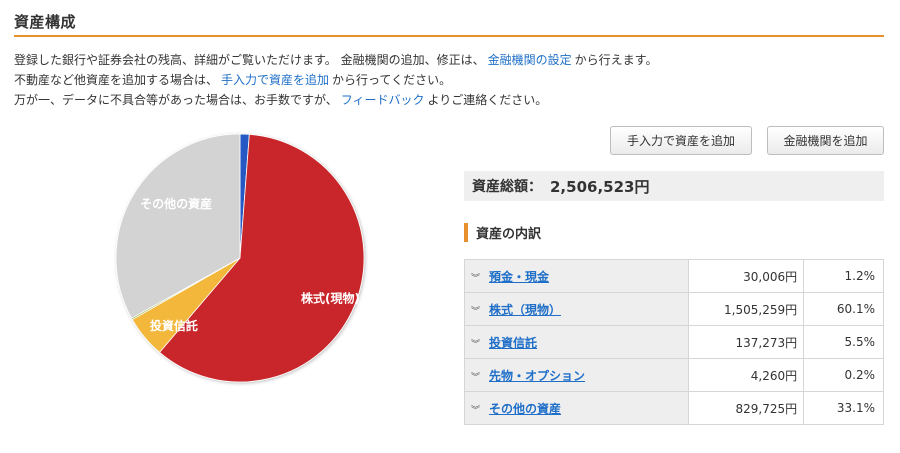 This screenshot has height=453, width=900. Describe the element at coordinates (825, 140) in the screenshot. I see `add-institution-button: 金融機関を追加` at that location.